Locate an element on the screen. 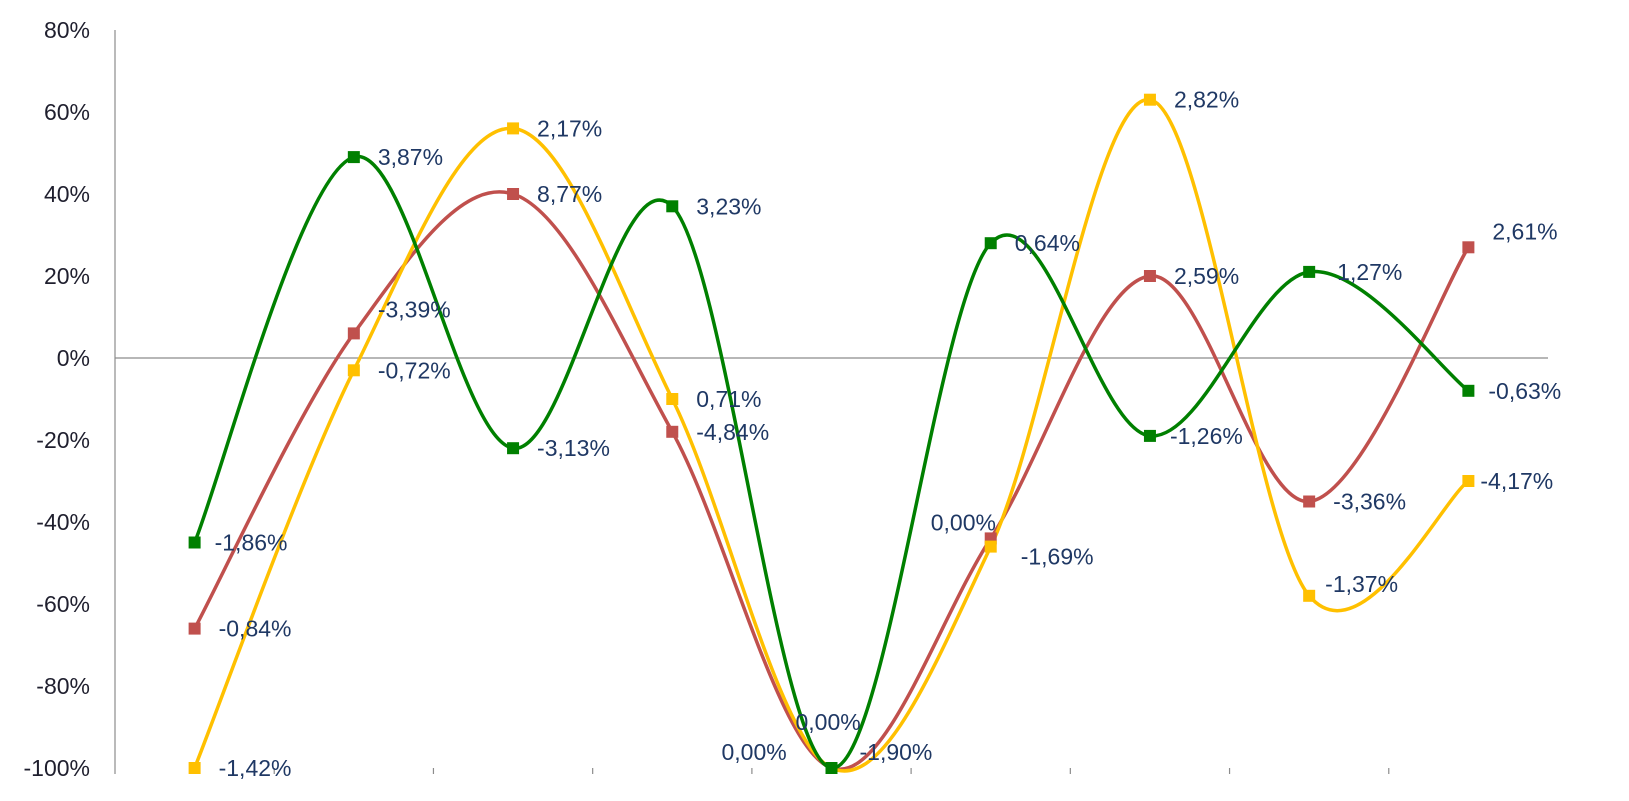 Image resolution: width=1629 pixels, height=801 pixels. y-tick-label: -80% is located at coordinates (63, 686).